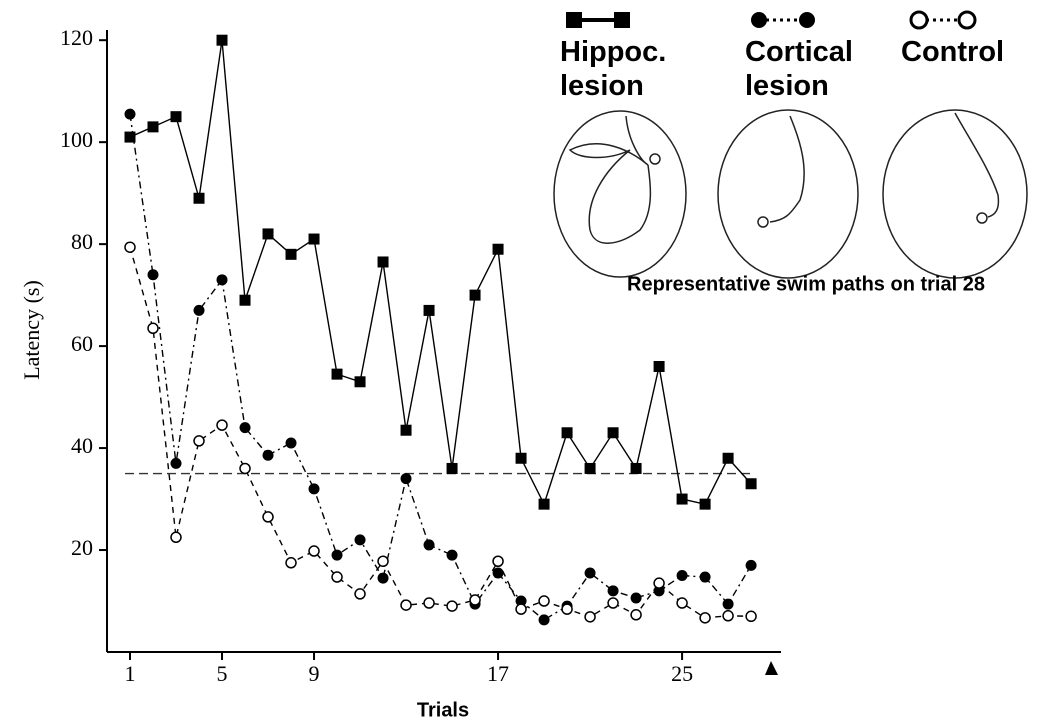  What do you see at coordinates (82, 241) in the screenshot?
I see `y-tick-label: 80` at bounding box center [82, 241].